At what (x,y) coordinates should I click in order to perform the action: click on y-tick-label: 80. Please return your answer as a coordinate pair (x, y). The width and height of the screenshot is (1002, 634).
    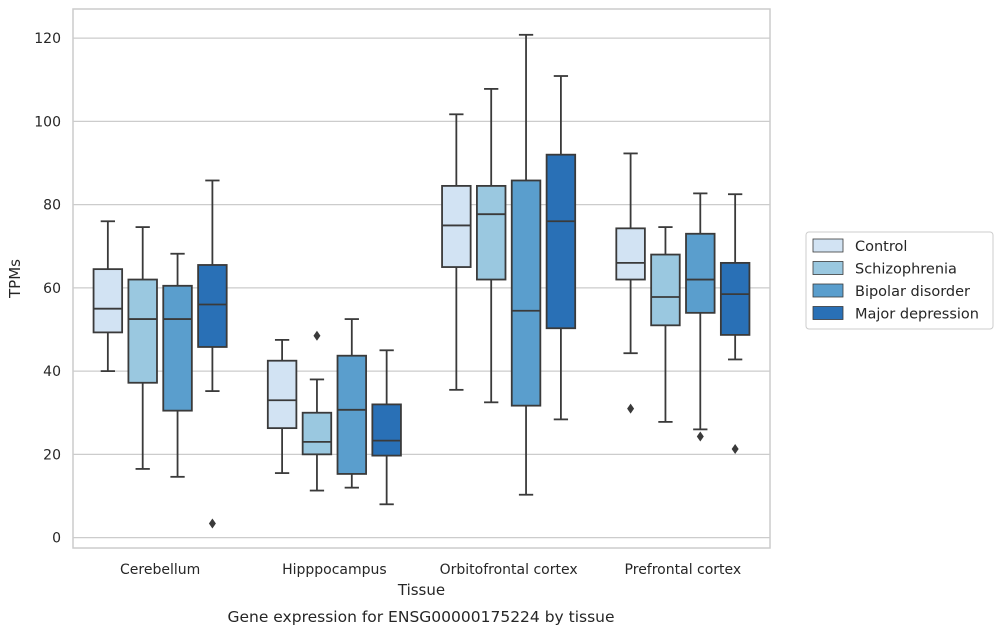
    Looking at the image, I should click on (52, 206).